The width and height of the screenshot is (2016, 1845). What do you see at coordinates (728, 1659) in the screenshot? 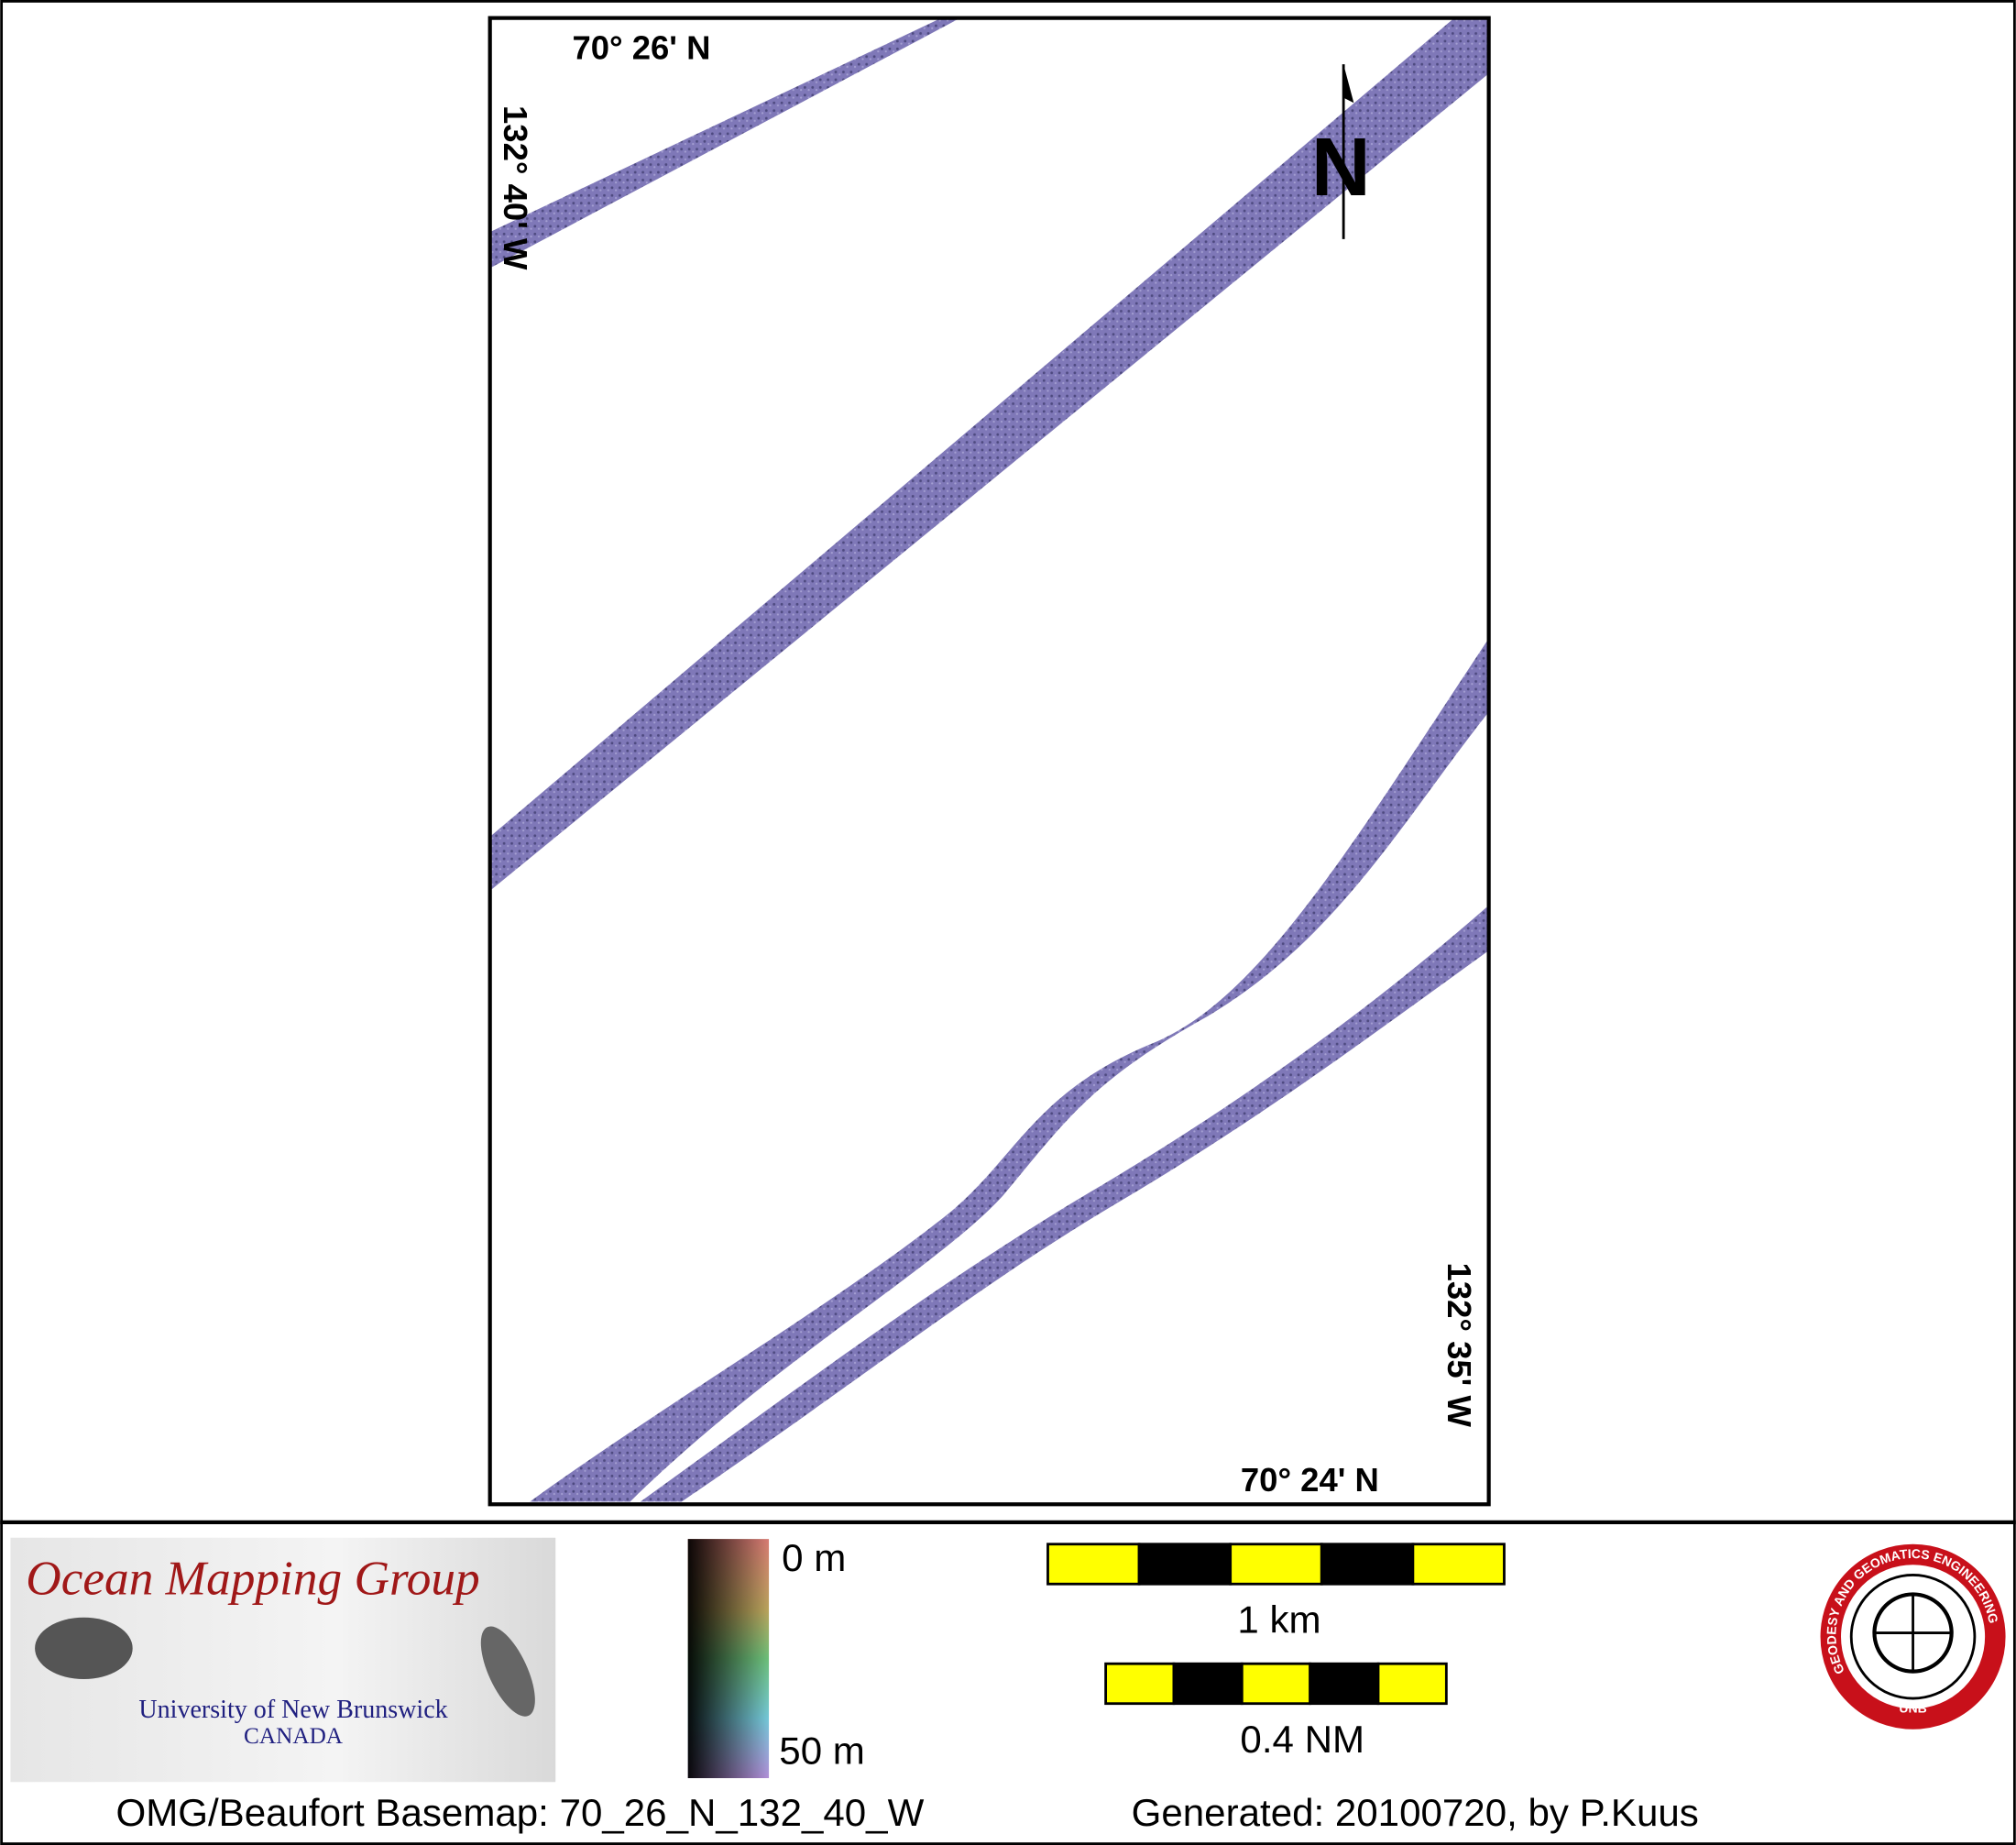
I see `colorbar-shade` at bounding box center [728, 1659].